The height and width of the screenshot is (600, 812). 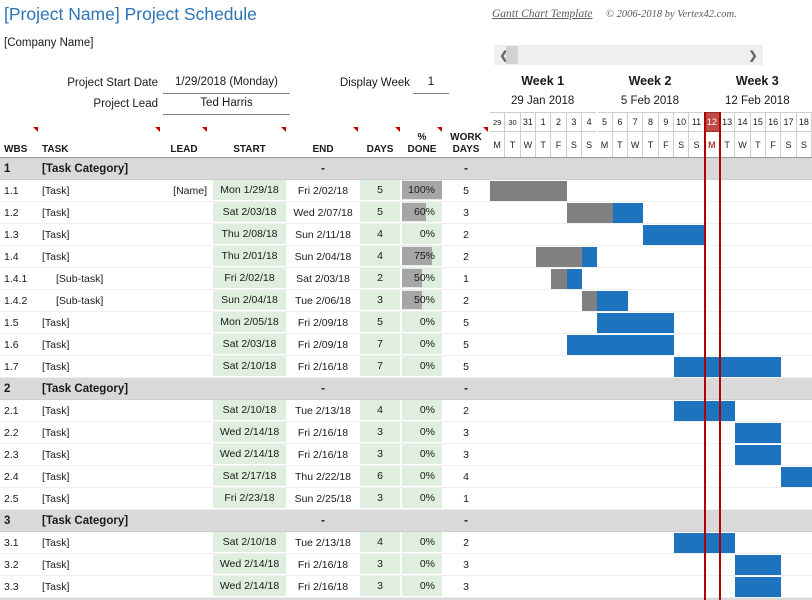 I want to click on column-header-wbs: WBS, so click(x=21, y=142).